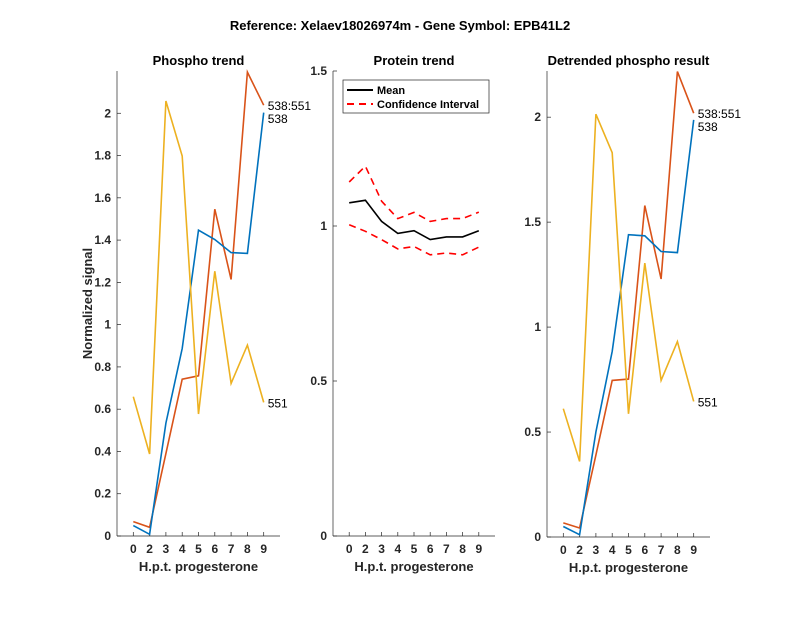 The height and width of the screenshot is (618, 800). Describe the element at coordinates (532, 222) in the screenshot. I see `y-tick-label: 1.5` at that location.